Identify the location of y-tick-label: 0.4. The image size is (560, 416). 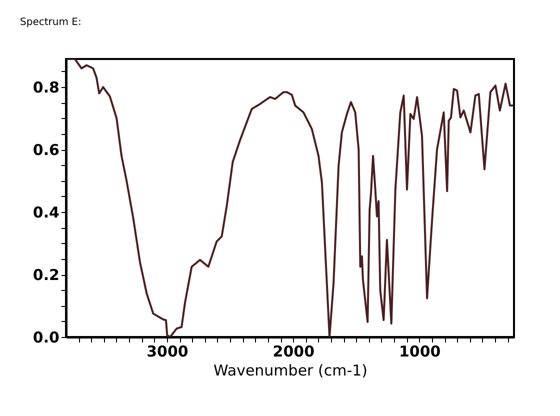
(46, 213).